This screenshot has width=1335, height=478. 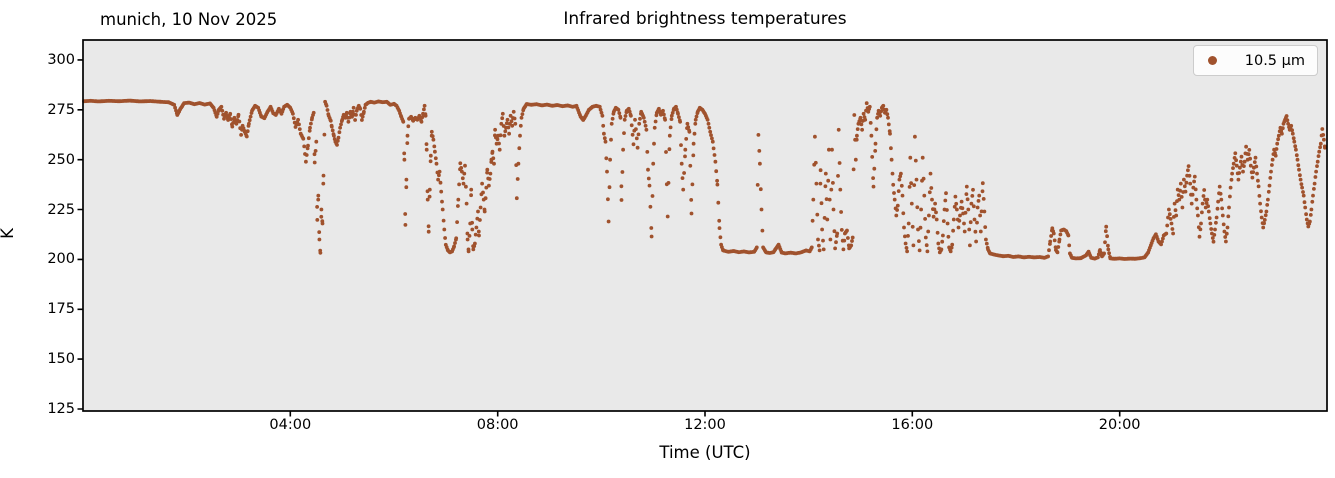 What do you see at coordinates (1119, 425) in the screenshot?
I see `x-tick-label: 20:00` at bounding box center [1119, 425].